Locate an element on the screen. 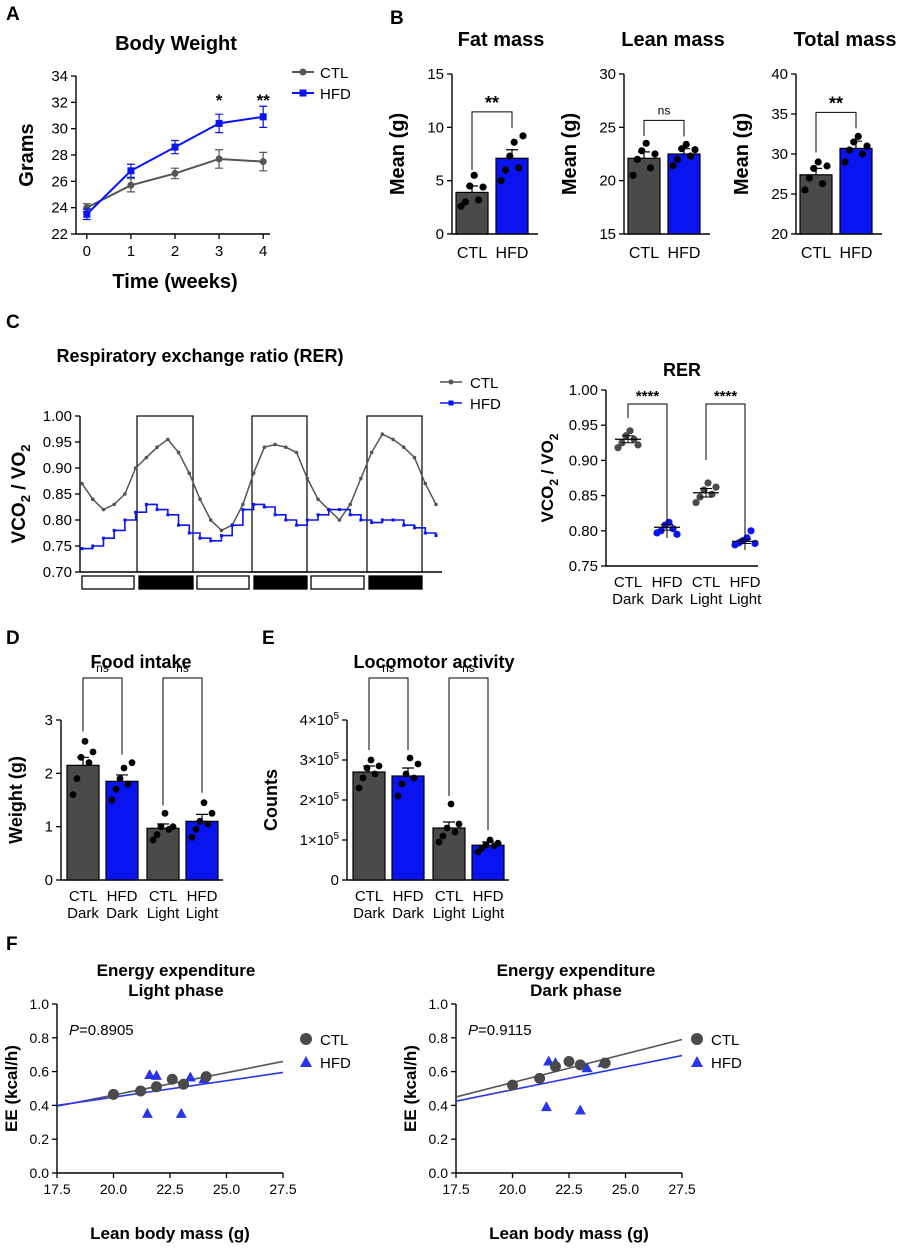 The width and height of the screenshot is (899, 1254). chart-title: Energy expenditure is located at coordinates (576, 970).